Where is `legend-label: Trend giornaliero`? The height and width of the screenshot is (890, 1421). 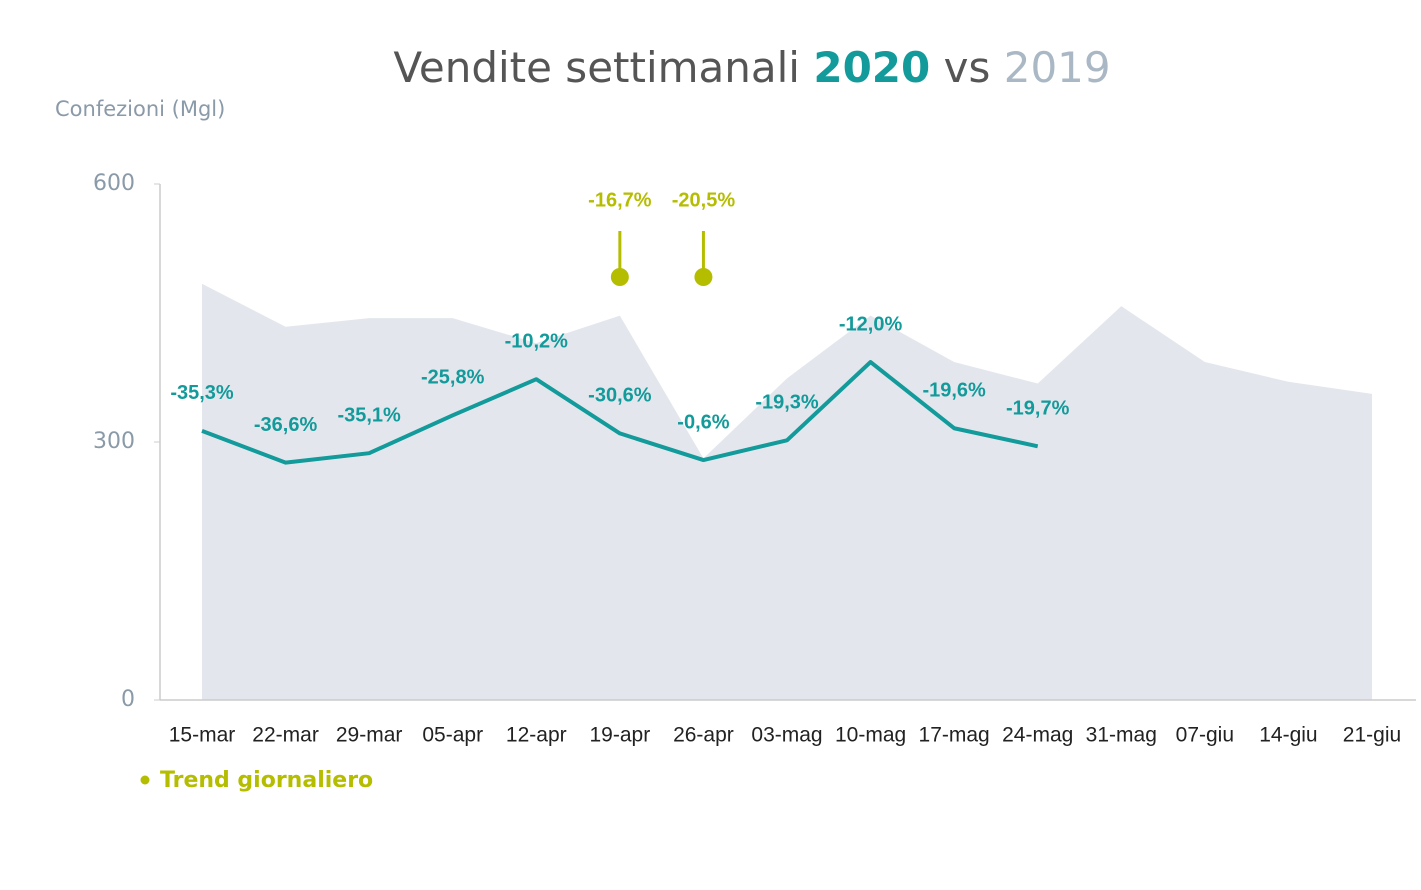
legend-label: Trend giornaliero is located at coordinates (266, 780).